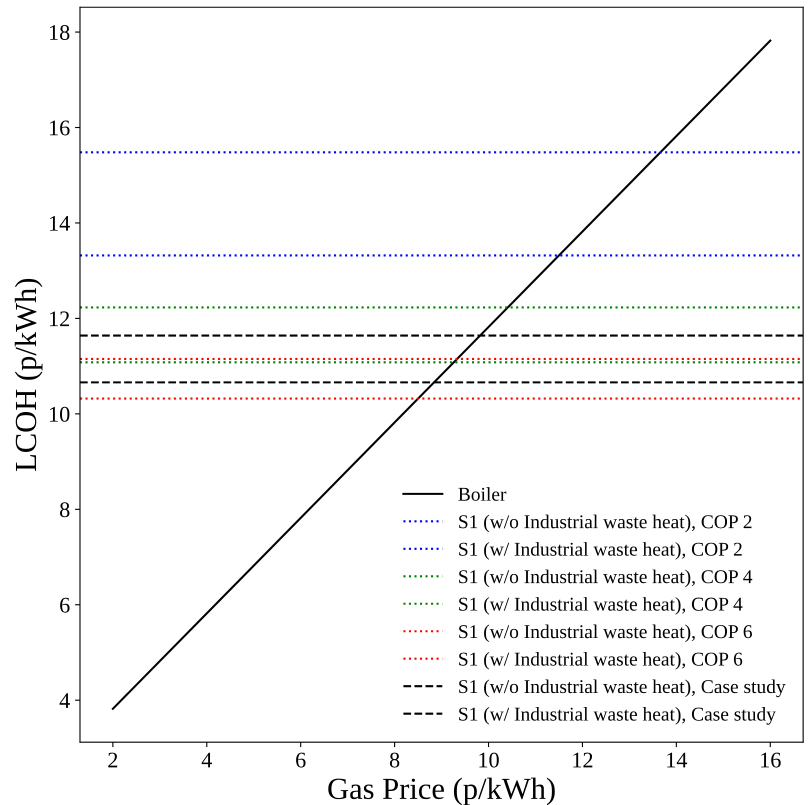  I want to click on legend-label: Boiler, so click(482, 494).